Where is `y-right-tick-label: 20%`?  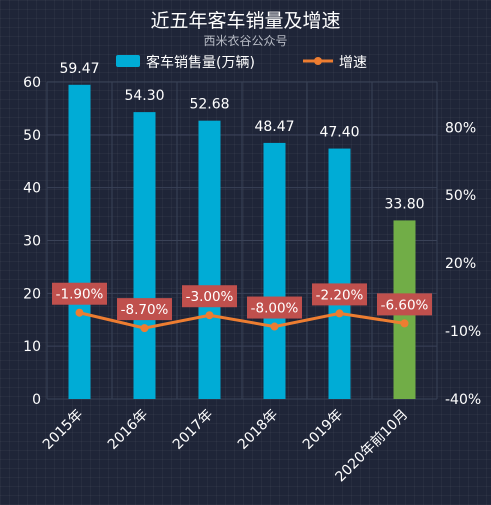 y-right-tick-label: 20% is located at coordinates (460, 264).